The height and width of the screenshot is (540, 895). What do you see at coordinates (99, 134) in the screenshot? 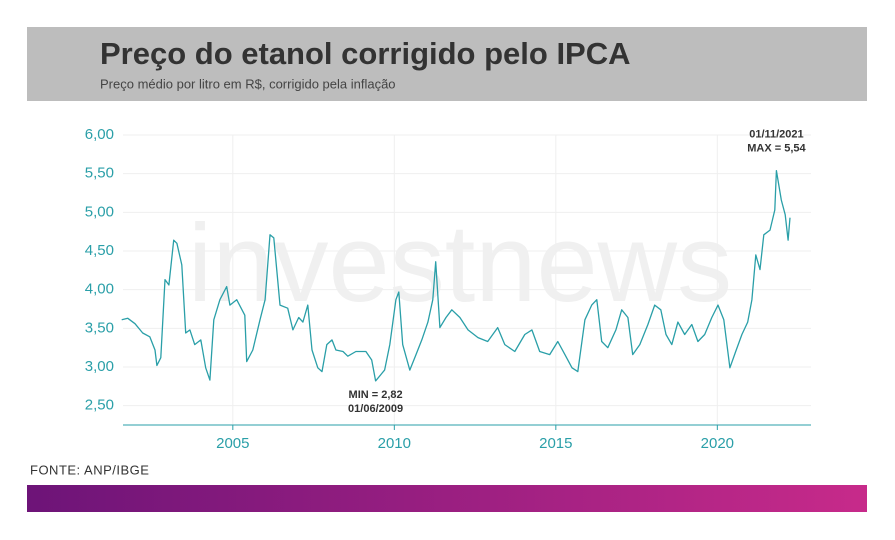
I see `y-tick-label: 6,00` at bounding box center [99, 134].